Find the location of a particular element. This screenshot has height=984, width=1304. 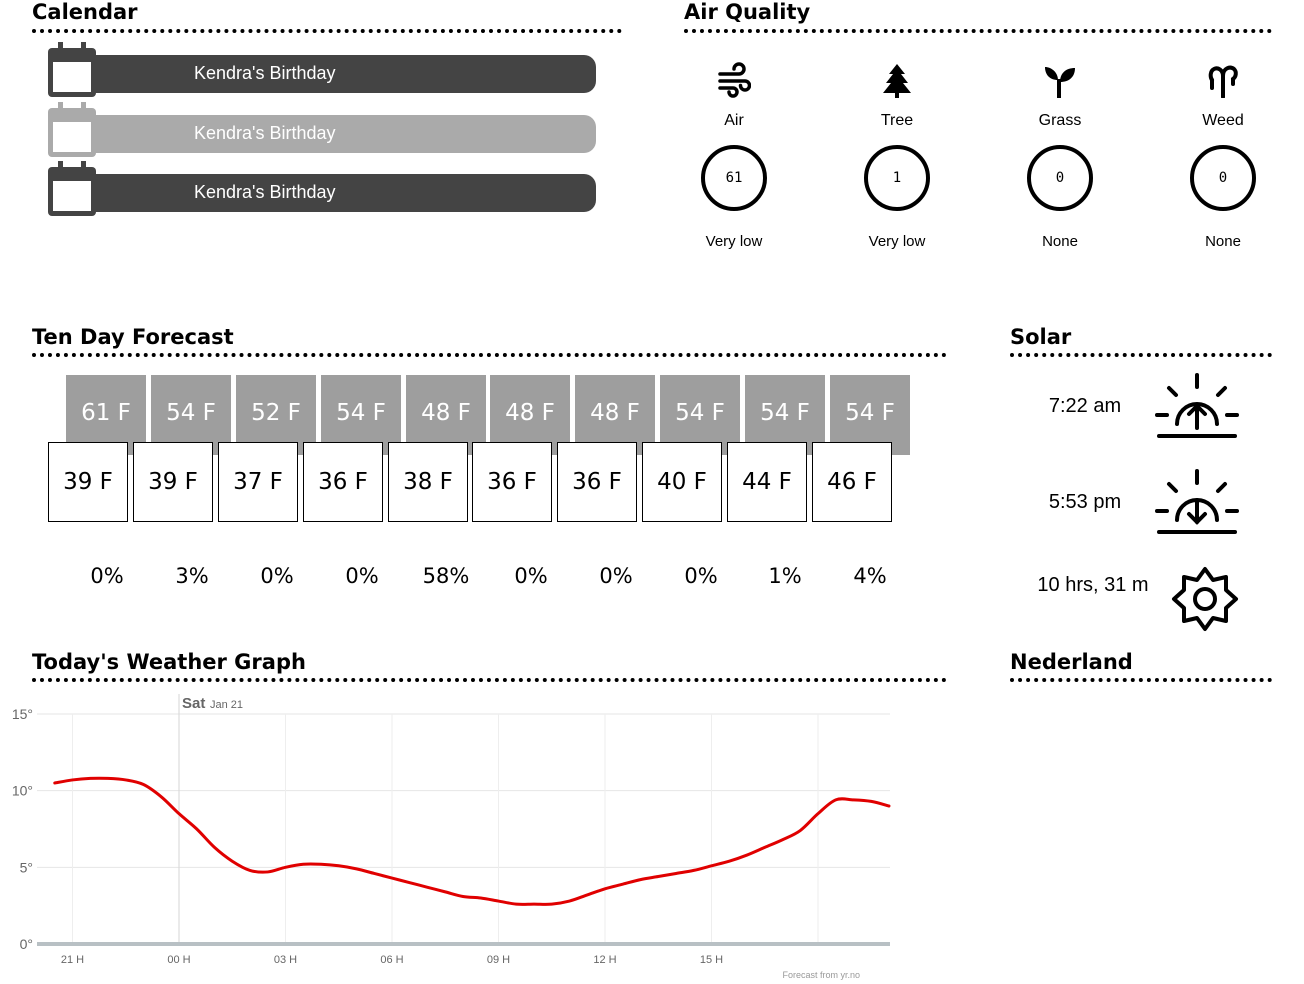

sun-icon is located at coordinates (1205, 601).